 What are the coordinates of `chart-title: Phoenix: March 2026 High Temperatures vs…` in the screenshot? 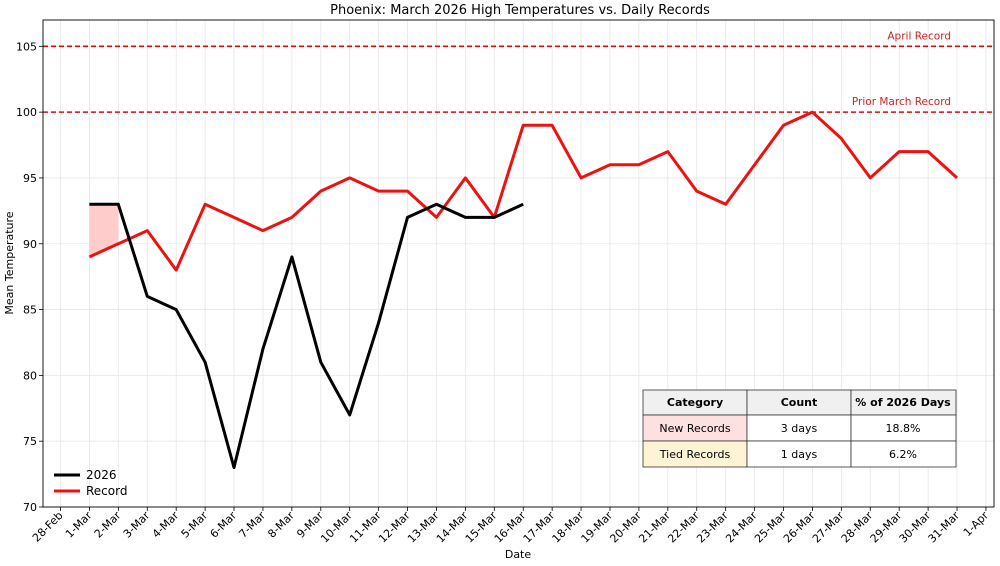 It's located at (520, 10).